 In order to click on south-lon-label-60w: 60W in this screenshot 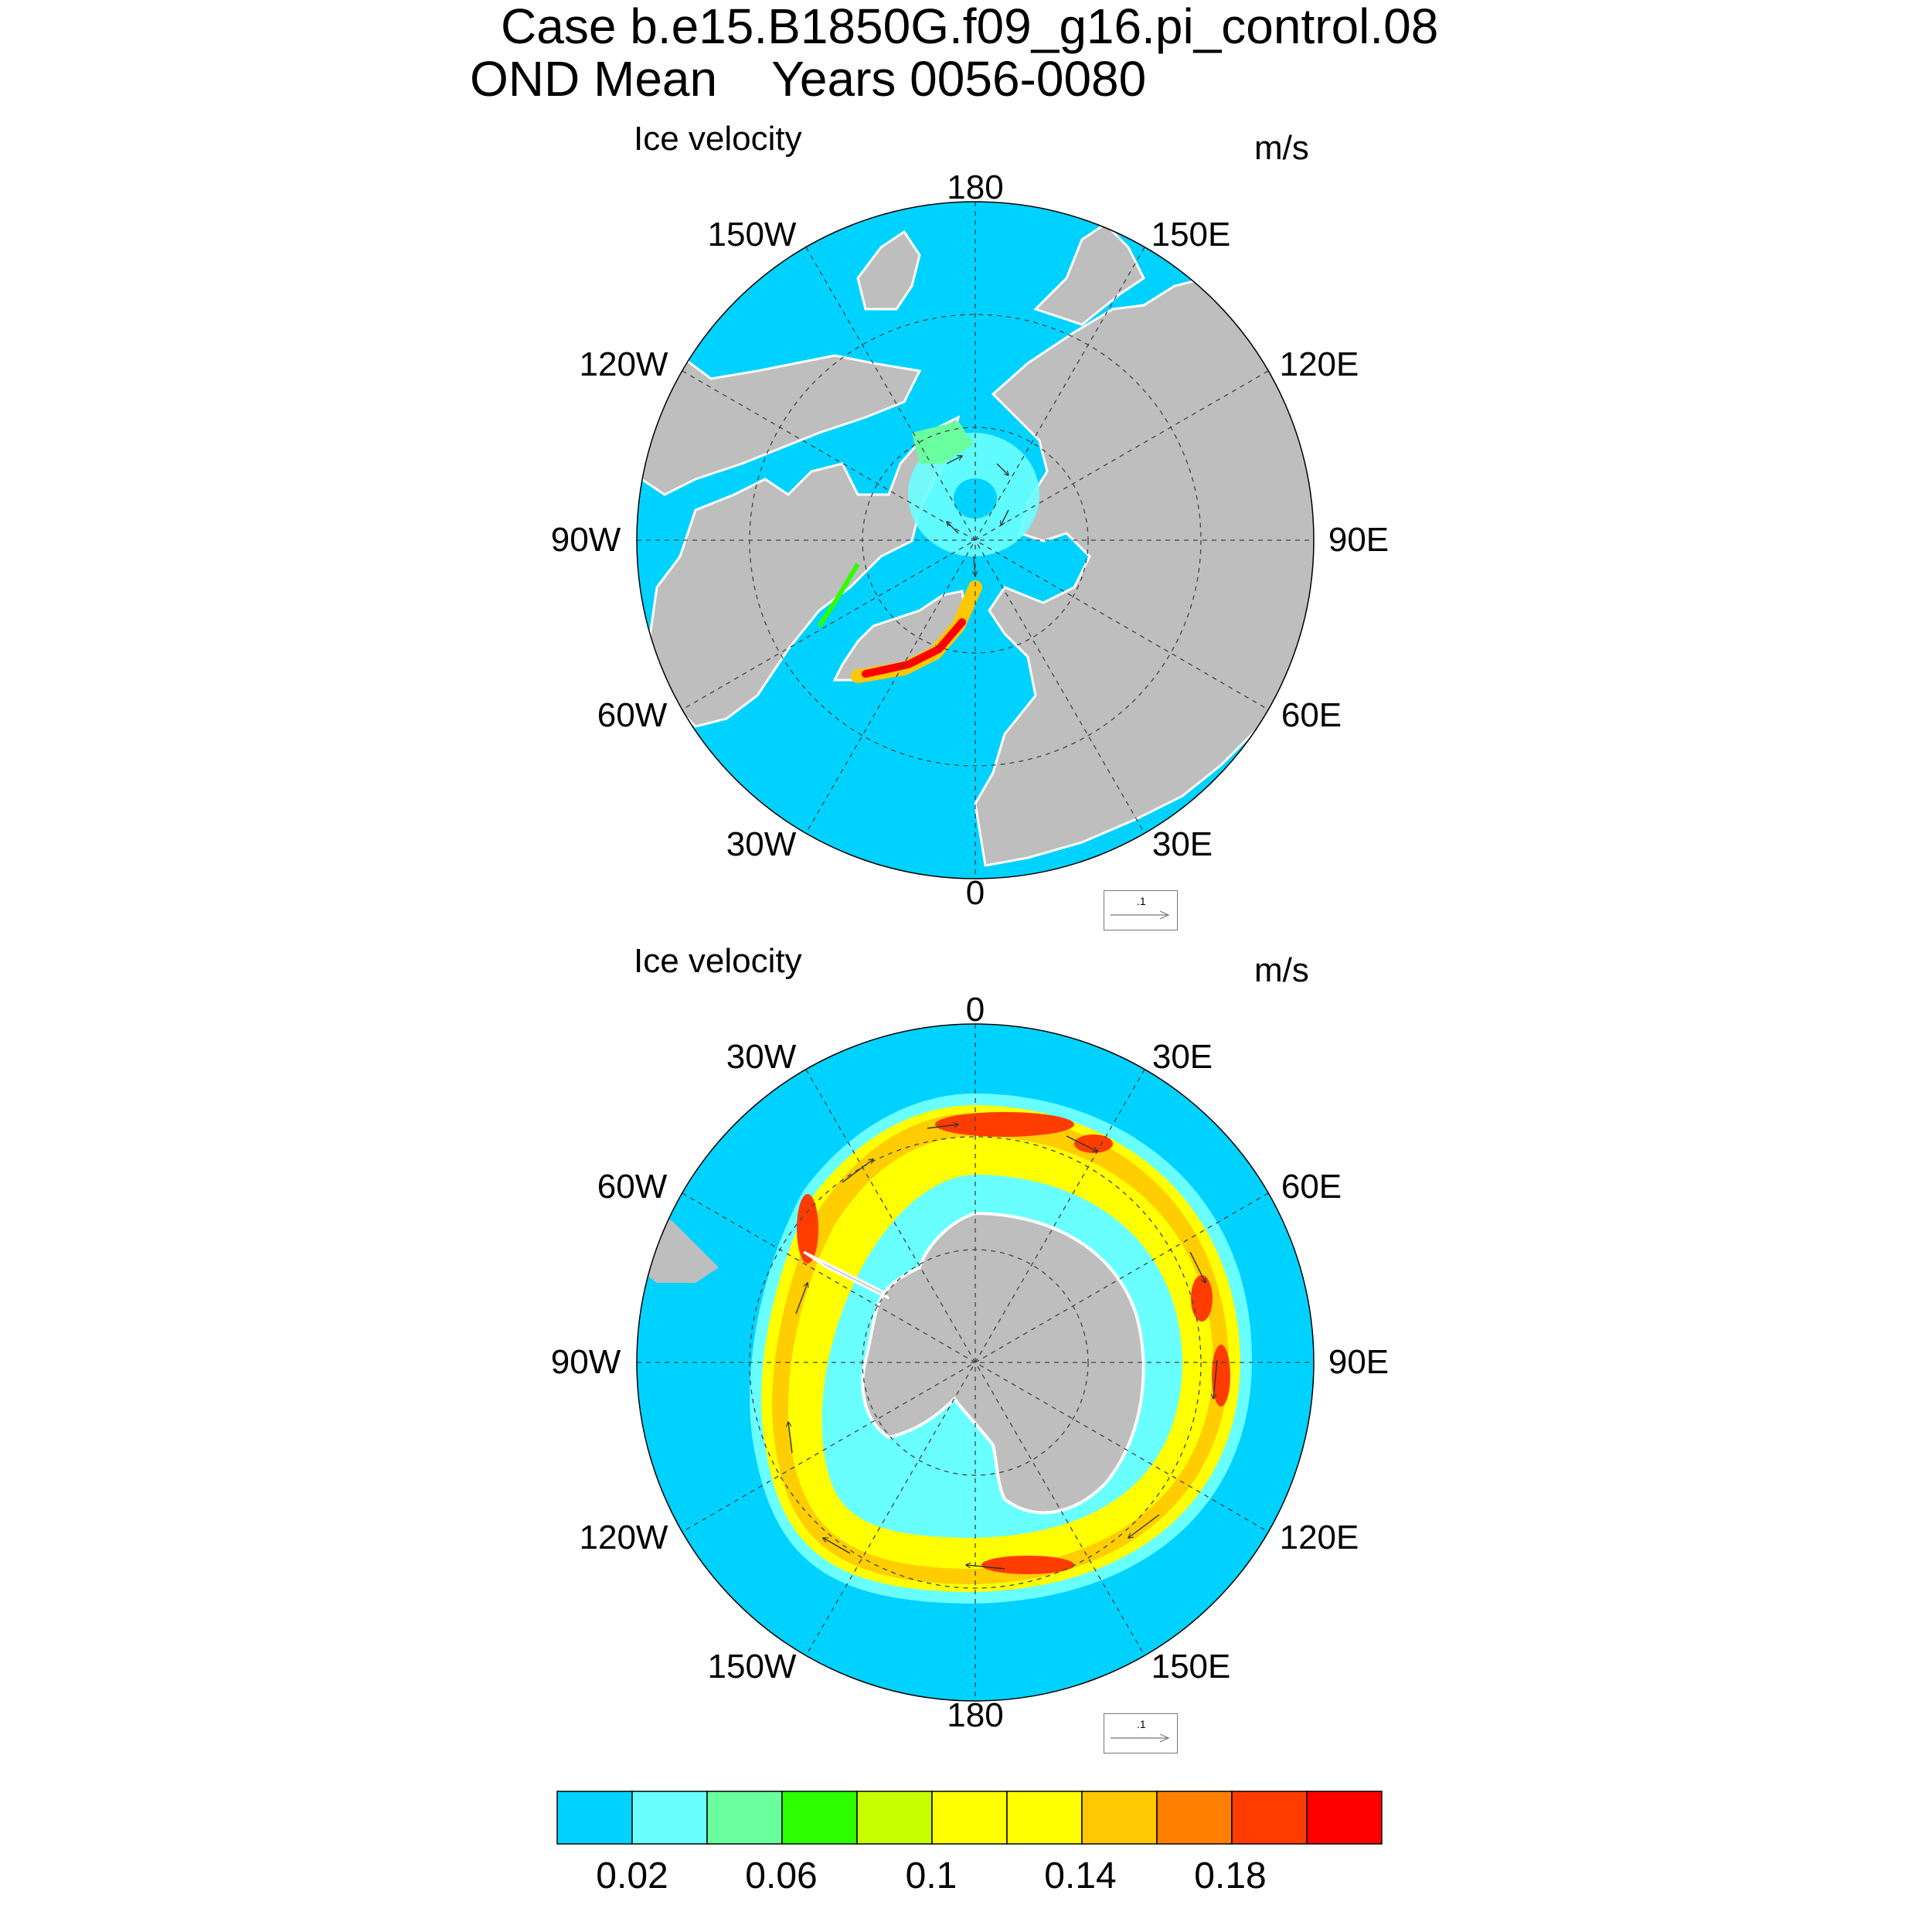, I will do `click(632, 1187)`.